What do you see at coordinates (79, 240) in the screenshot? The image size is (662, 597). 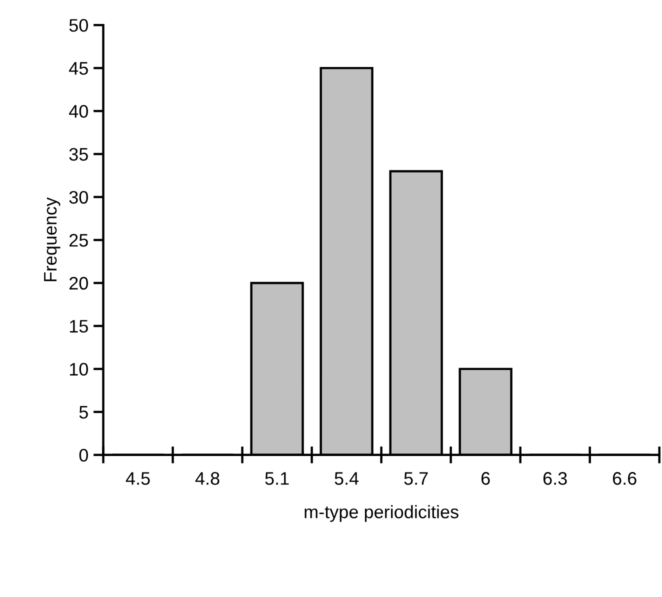 I see `y-tick-label: 25` at bounding box center [79, 240].